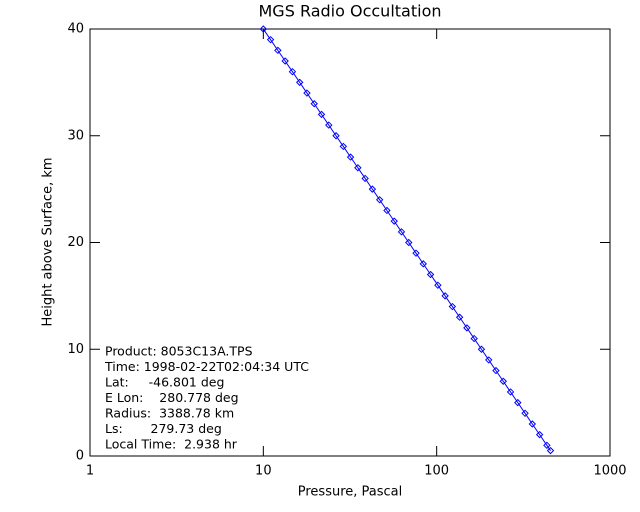  I want to click on annotation: Lat: -46.801 deg, so click(164, 382).